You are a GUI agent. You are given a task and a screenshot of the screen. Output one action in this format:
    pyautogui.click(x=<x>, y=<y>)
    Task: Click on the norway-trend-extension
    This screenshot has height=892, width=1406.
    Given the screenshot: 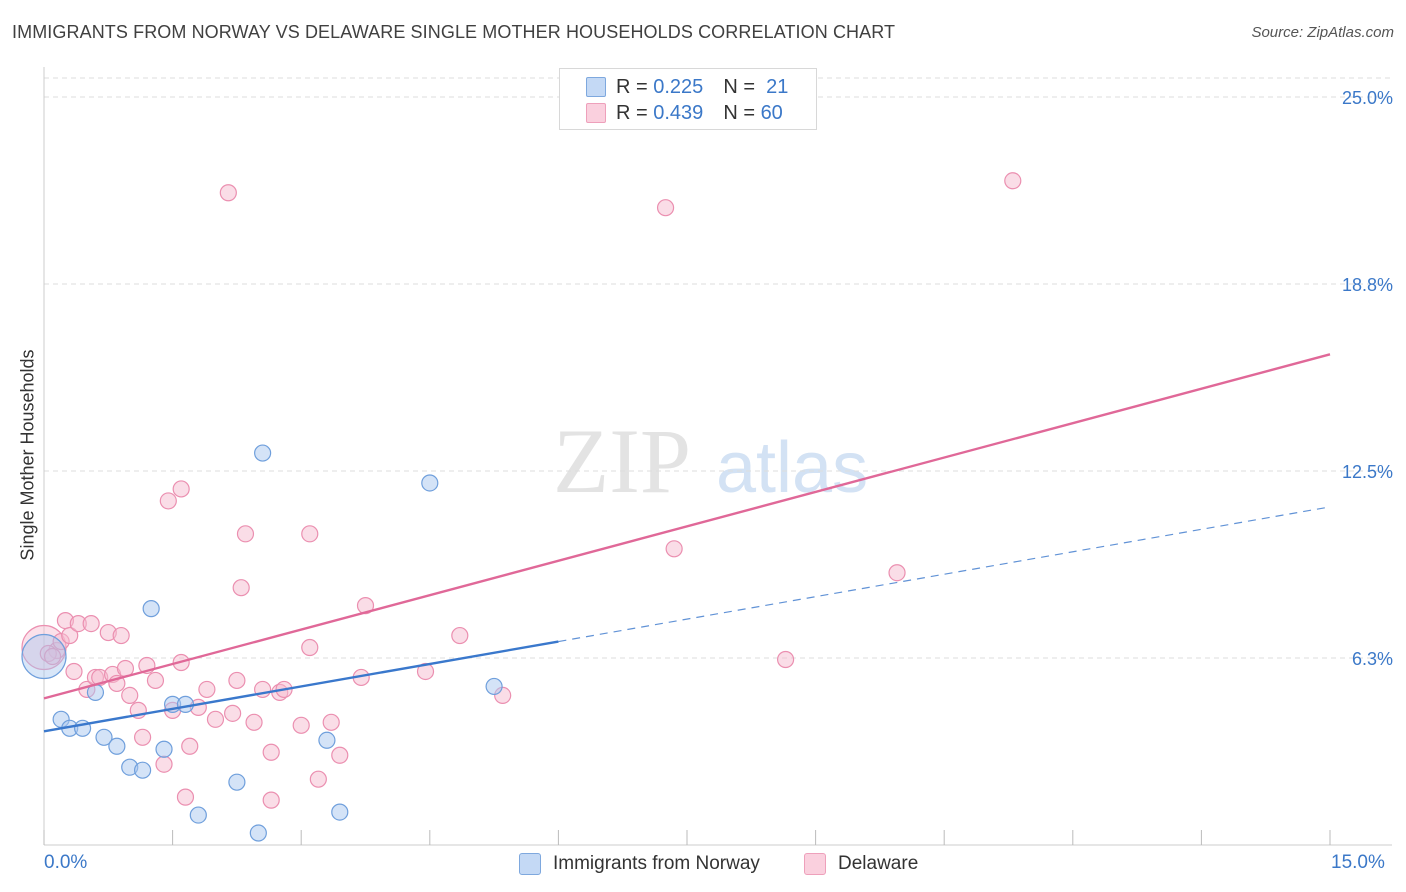 What is the action you would take?
    pyautogui.click(x=944, y=574)
    